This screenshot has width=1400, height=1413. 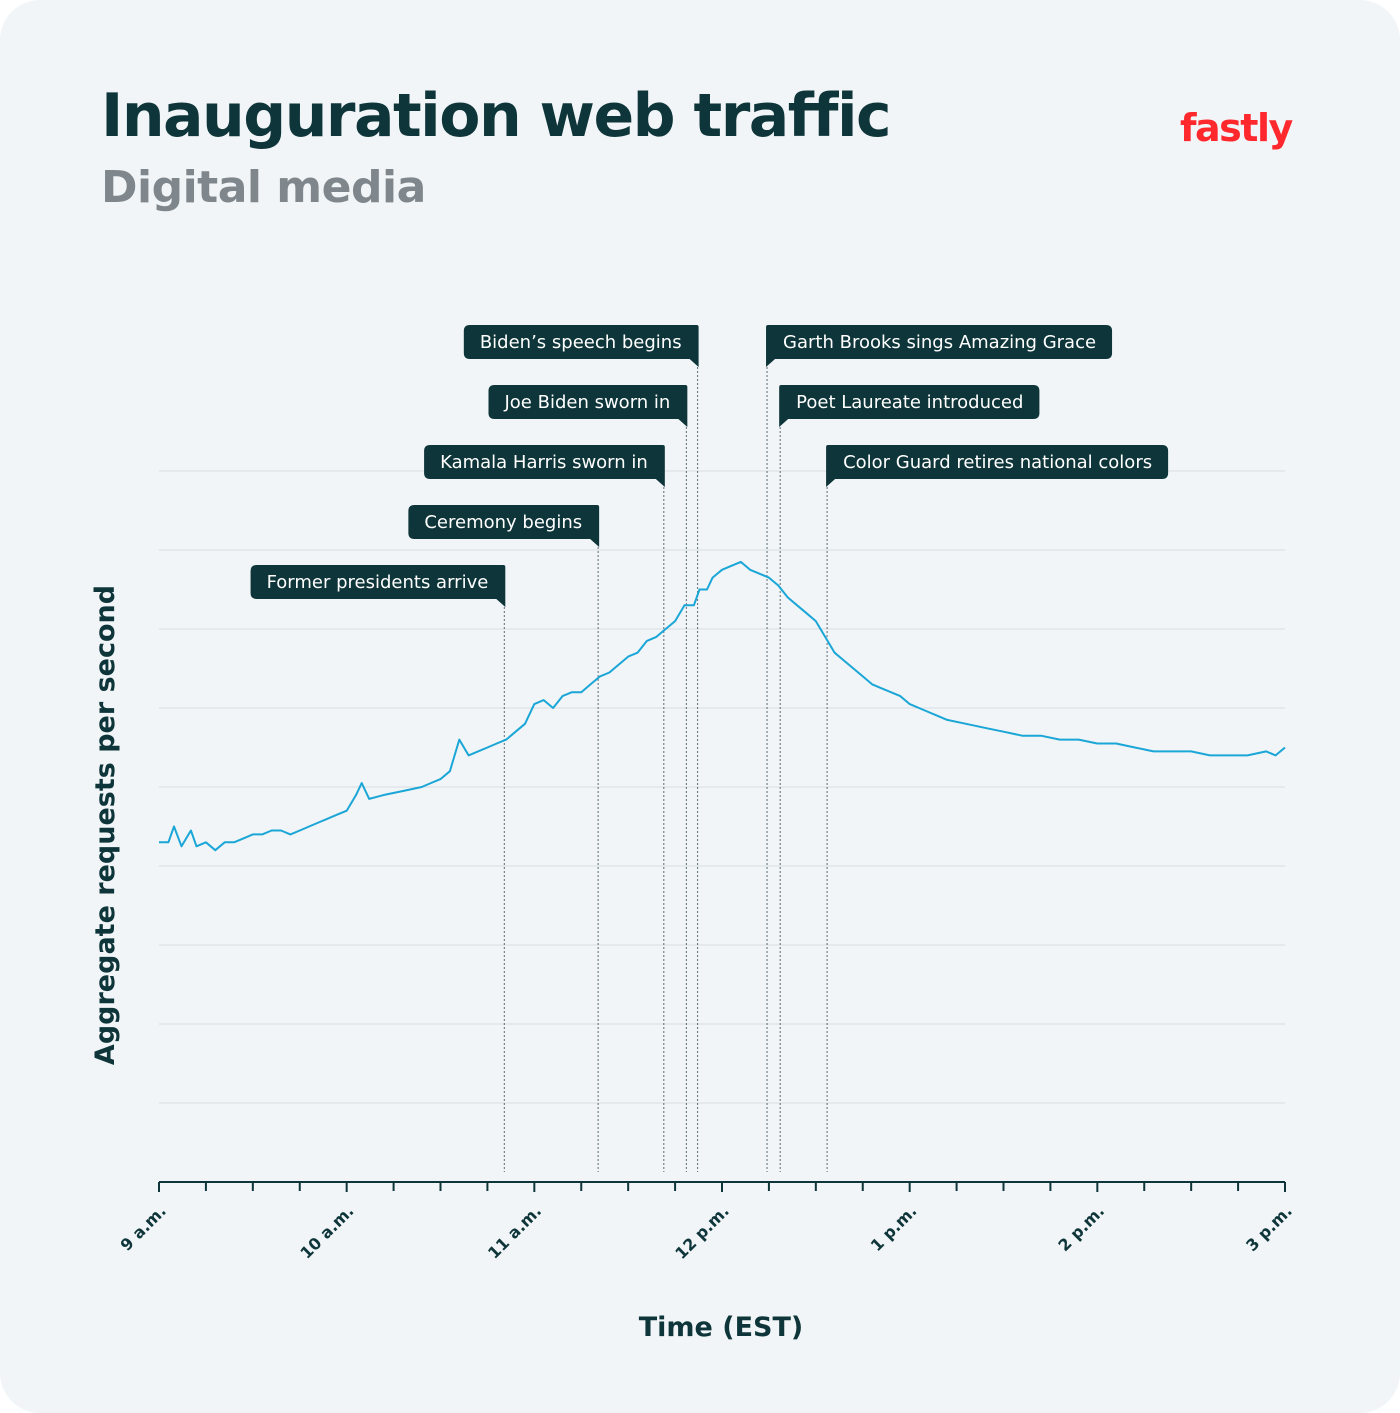 I want to click on annotation: Former presidents arrive, so click(x=378, y=586).